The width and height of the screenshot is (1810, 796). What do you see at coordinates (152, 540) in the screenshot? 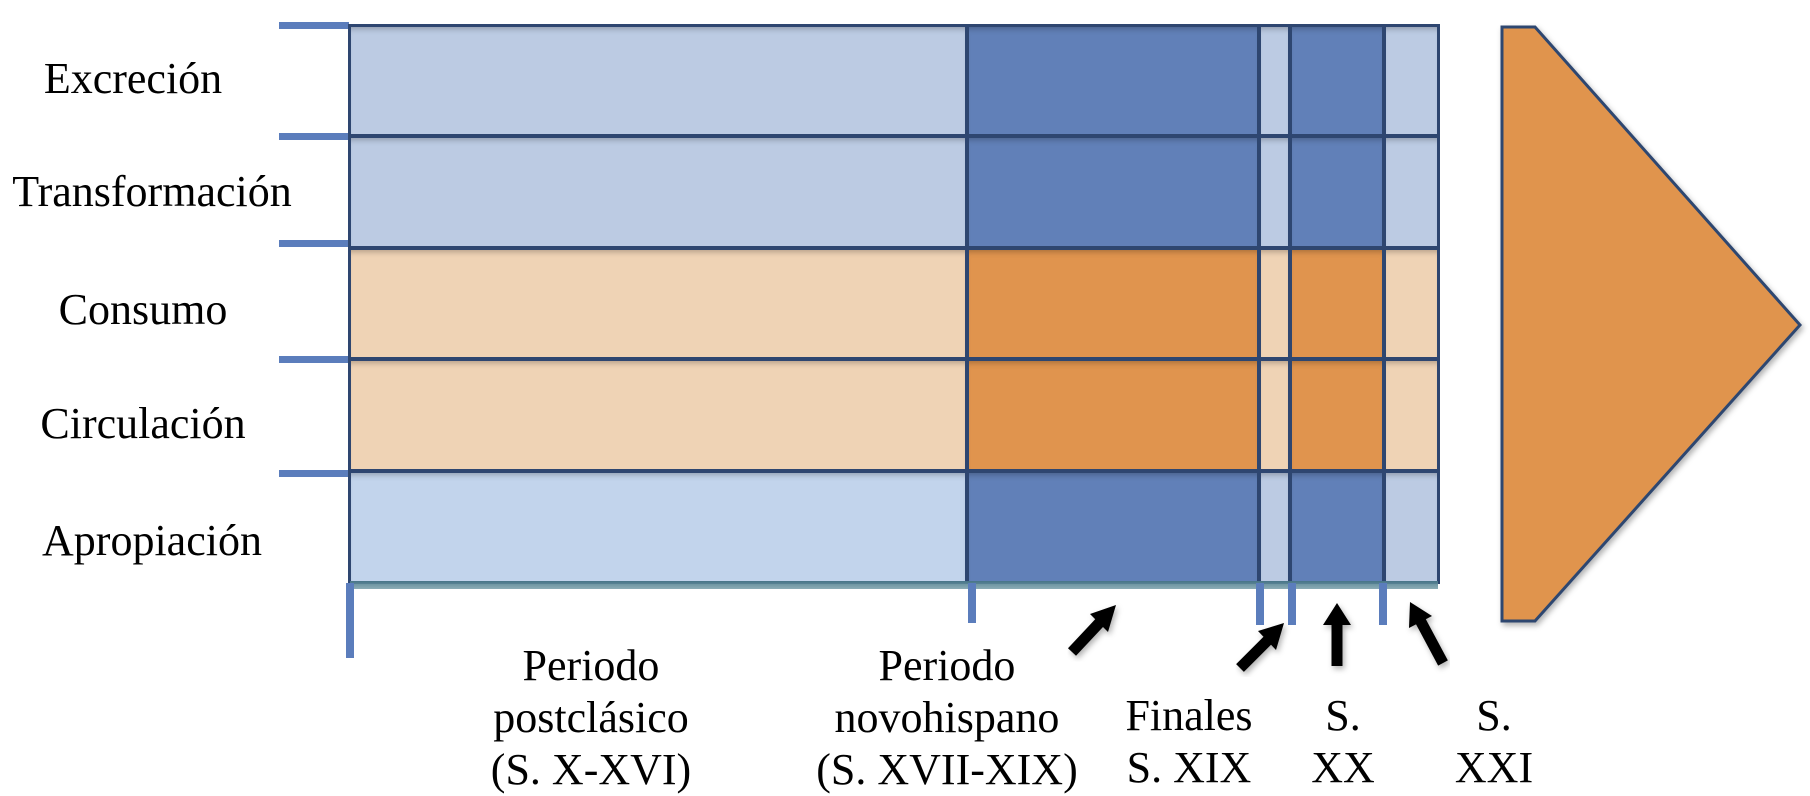
I see `row-label-apropiacion: Apropiación` at bounding box center [152, 540].